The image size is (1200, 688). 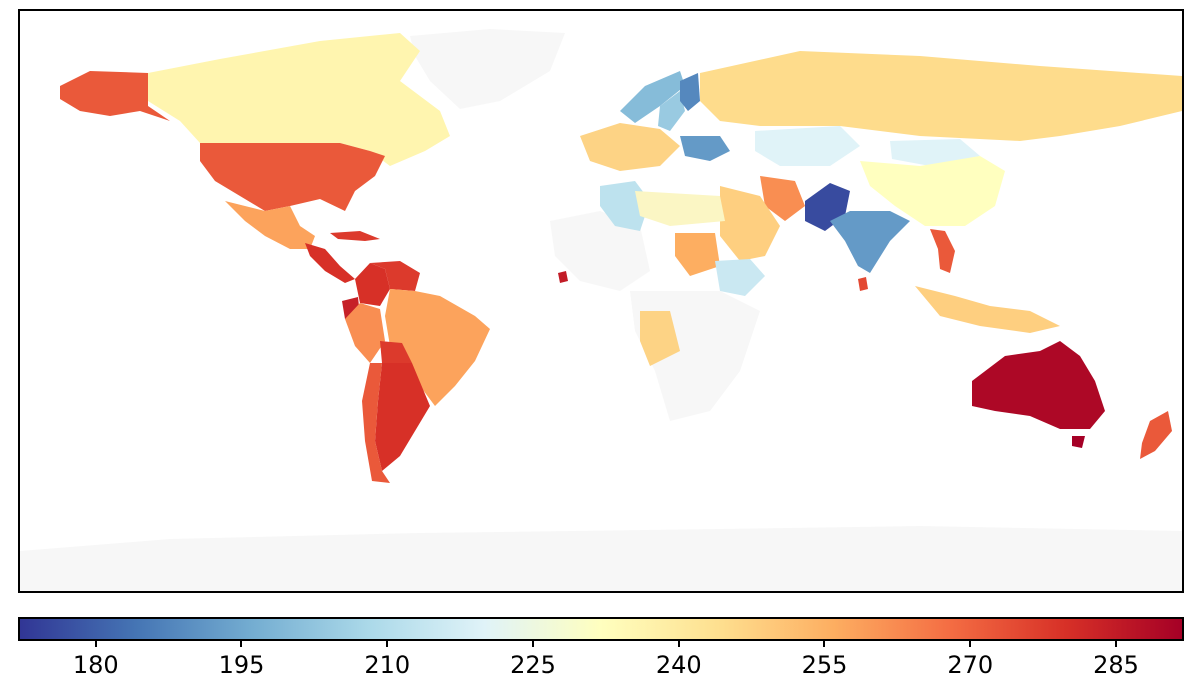 I want to click on region-ethiopia, so click(x=740, y=277).